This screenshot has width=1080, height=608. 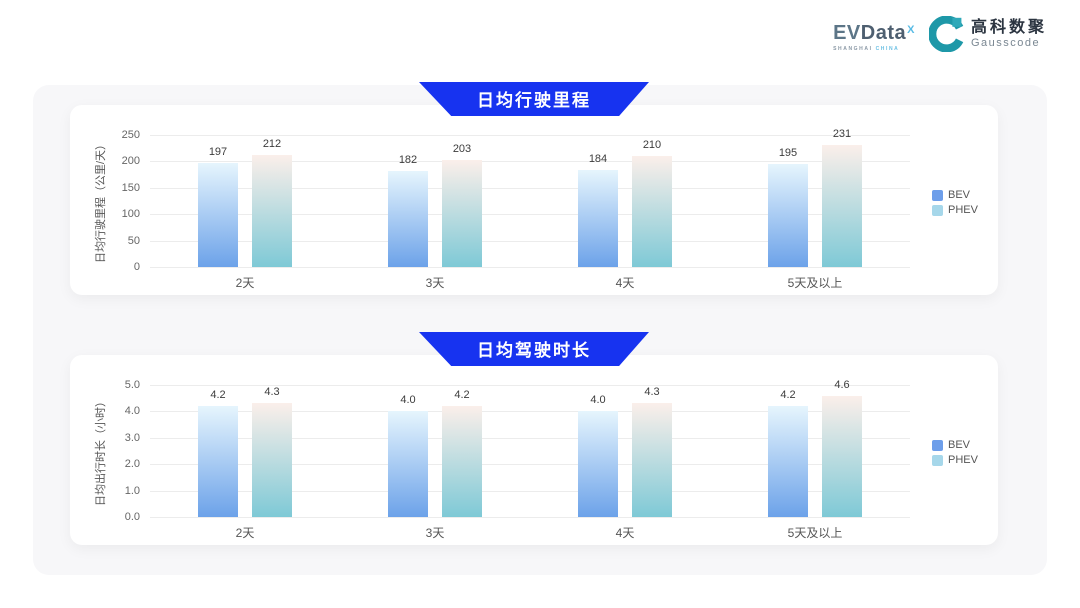 What do you see at coordinates (911, 30) in the screenshot?
I see `evdata-x-mark: X` at bounding box center [911, 30].